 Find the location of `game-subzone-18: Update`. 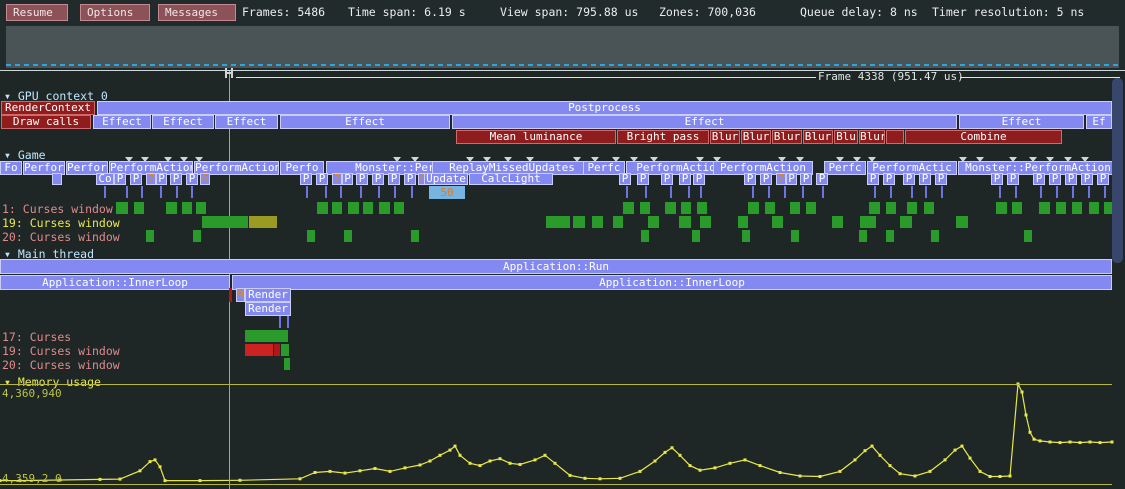

game-subzone-18: Update is located at coordinates (446, 179).